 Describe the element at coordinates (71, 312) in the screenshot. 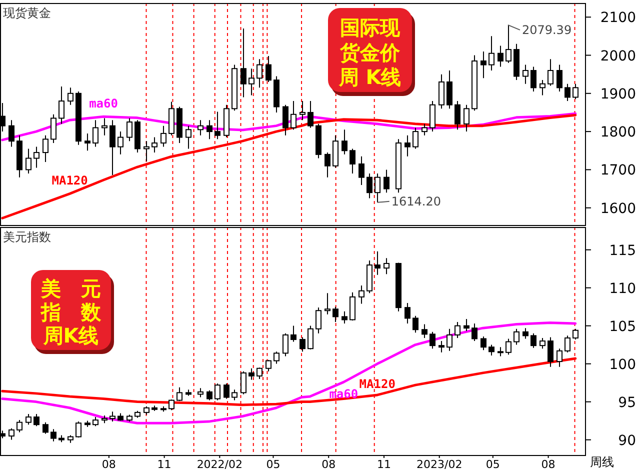

I see `annotation: 美 元指 数周K线` at that location.